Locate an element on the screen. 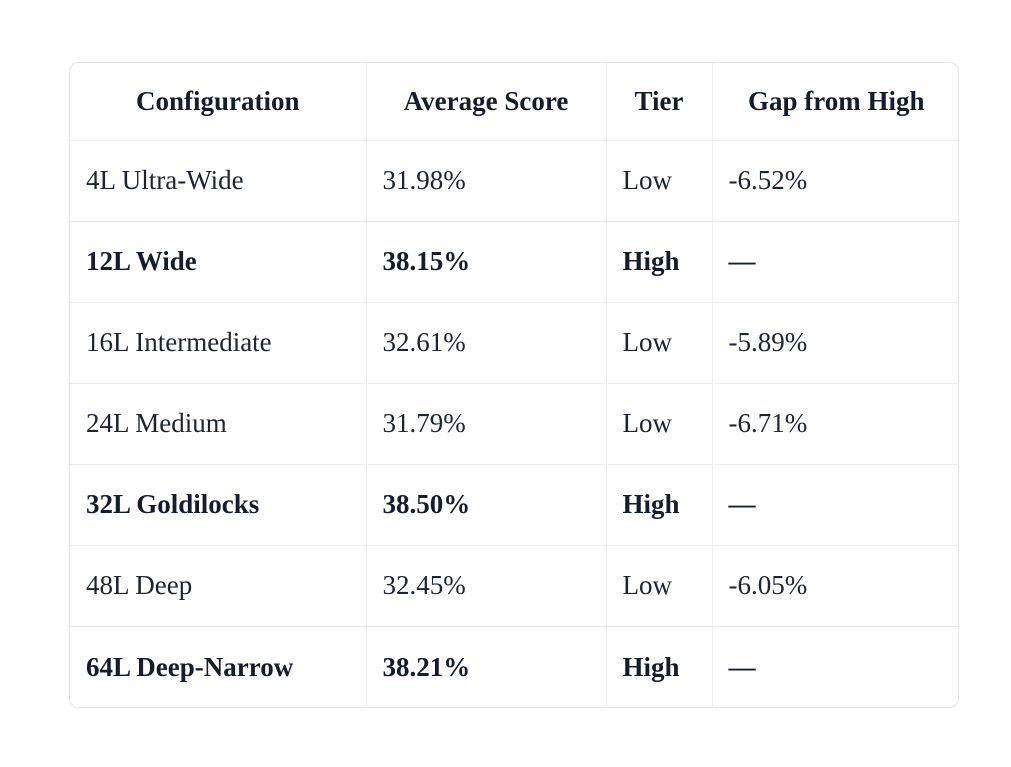  cell-average-score: 31.79% is located at coordinates (486, 424).